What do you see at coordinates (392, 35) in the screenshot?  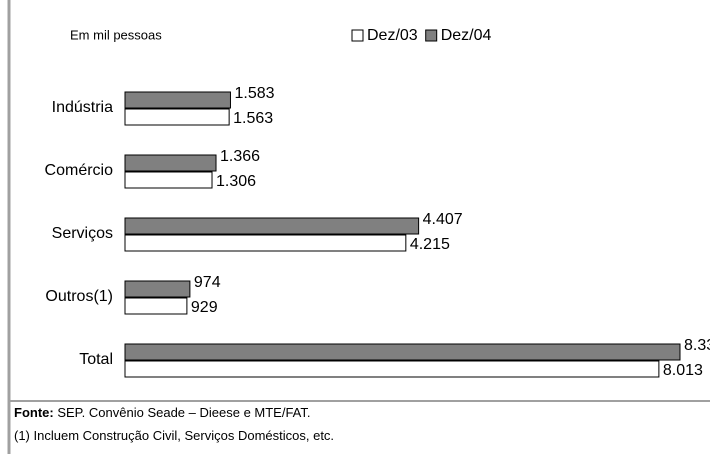 I see `legend-label: Dez/03` at bounding box center [392, 35].